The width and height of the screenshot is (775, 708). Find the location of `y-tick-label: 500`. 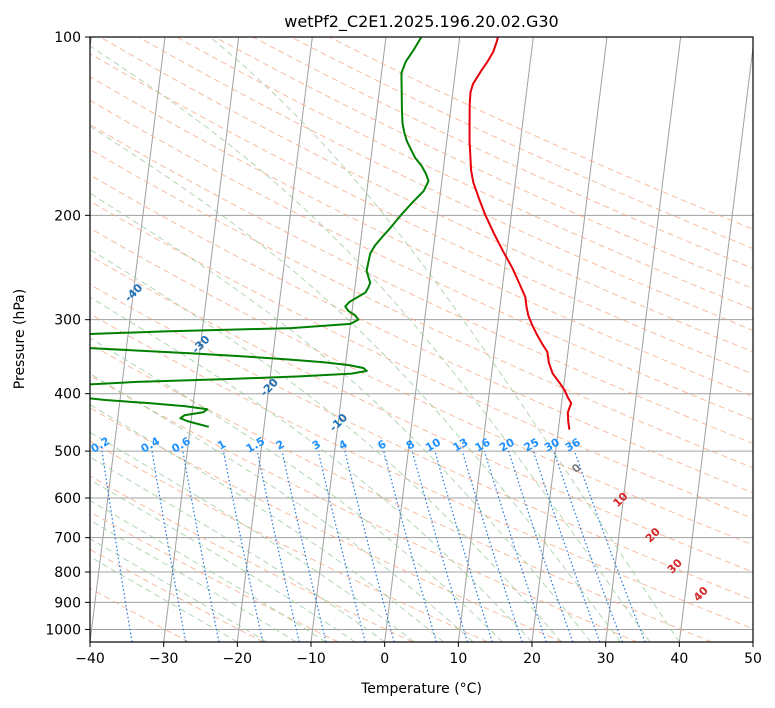

y-tick-label: 500 is located at coordinates (67, 452).